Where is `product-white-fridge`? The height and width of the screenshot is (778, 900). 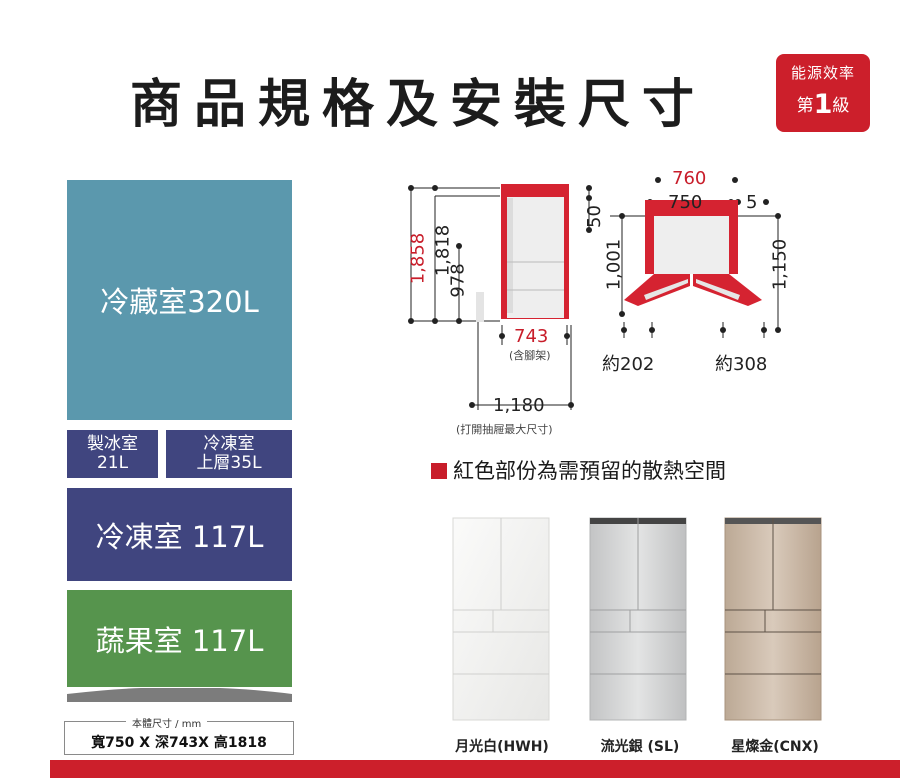 product-white-fridge is located at coordinates (501, 619).